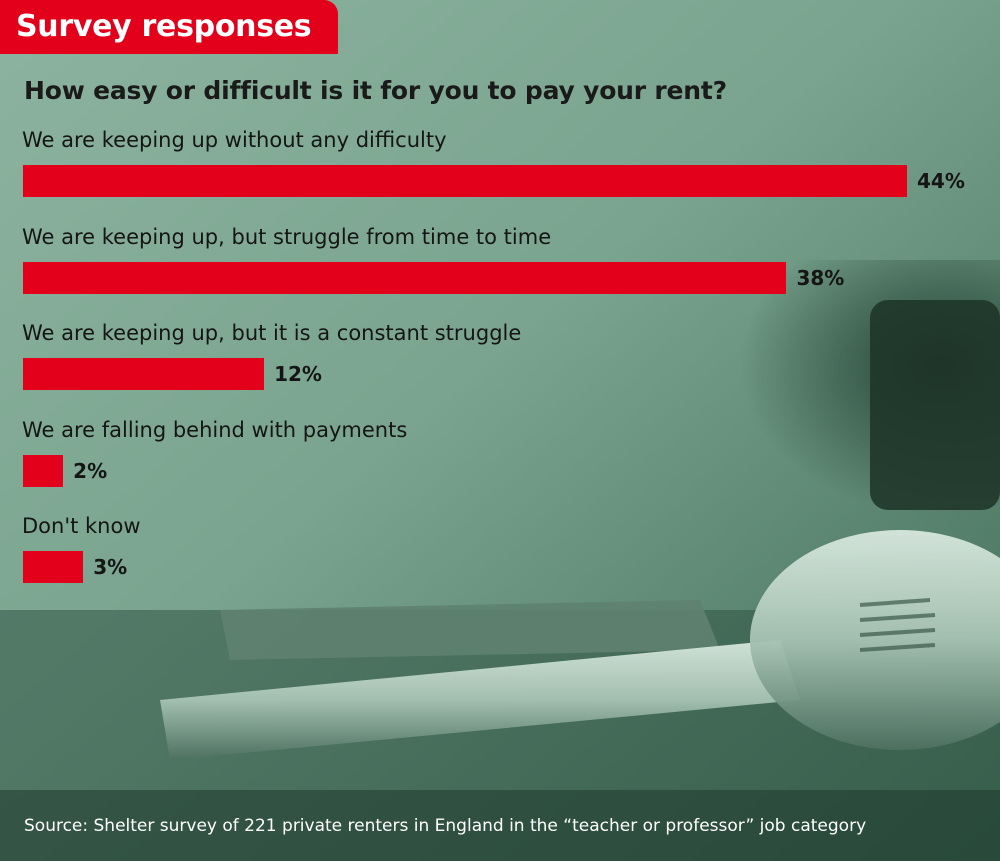  What do you see at coordinates (234, 140) in the screenshot?
I see `category-label: We are keeping up without any difficulty` at bounding box center [234, 140].